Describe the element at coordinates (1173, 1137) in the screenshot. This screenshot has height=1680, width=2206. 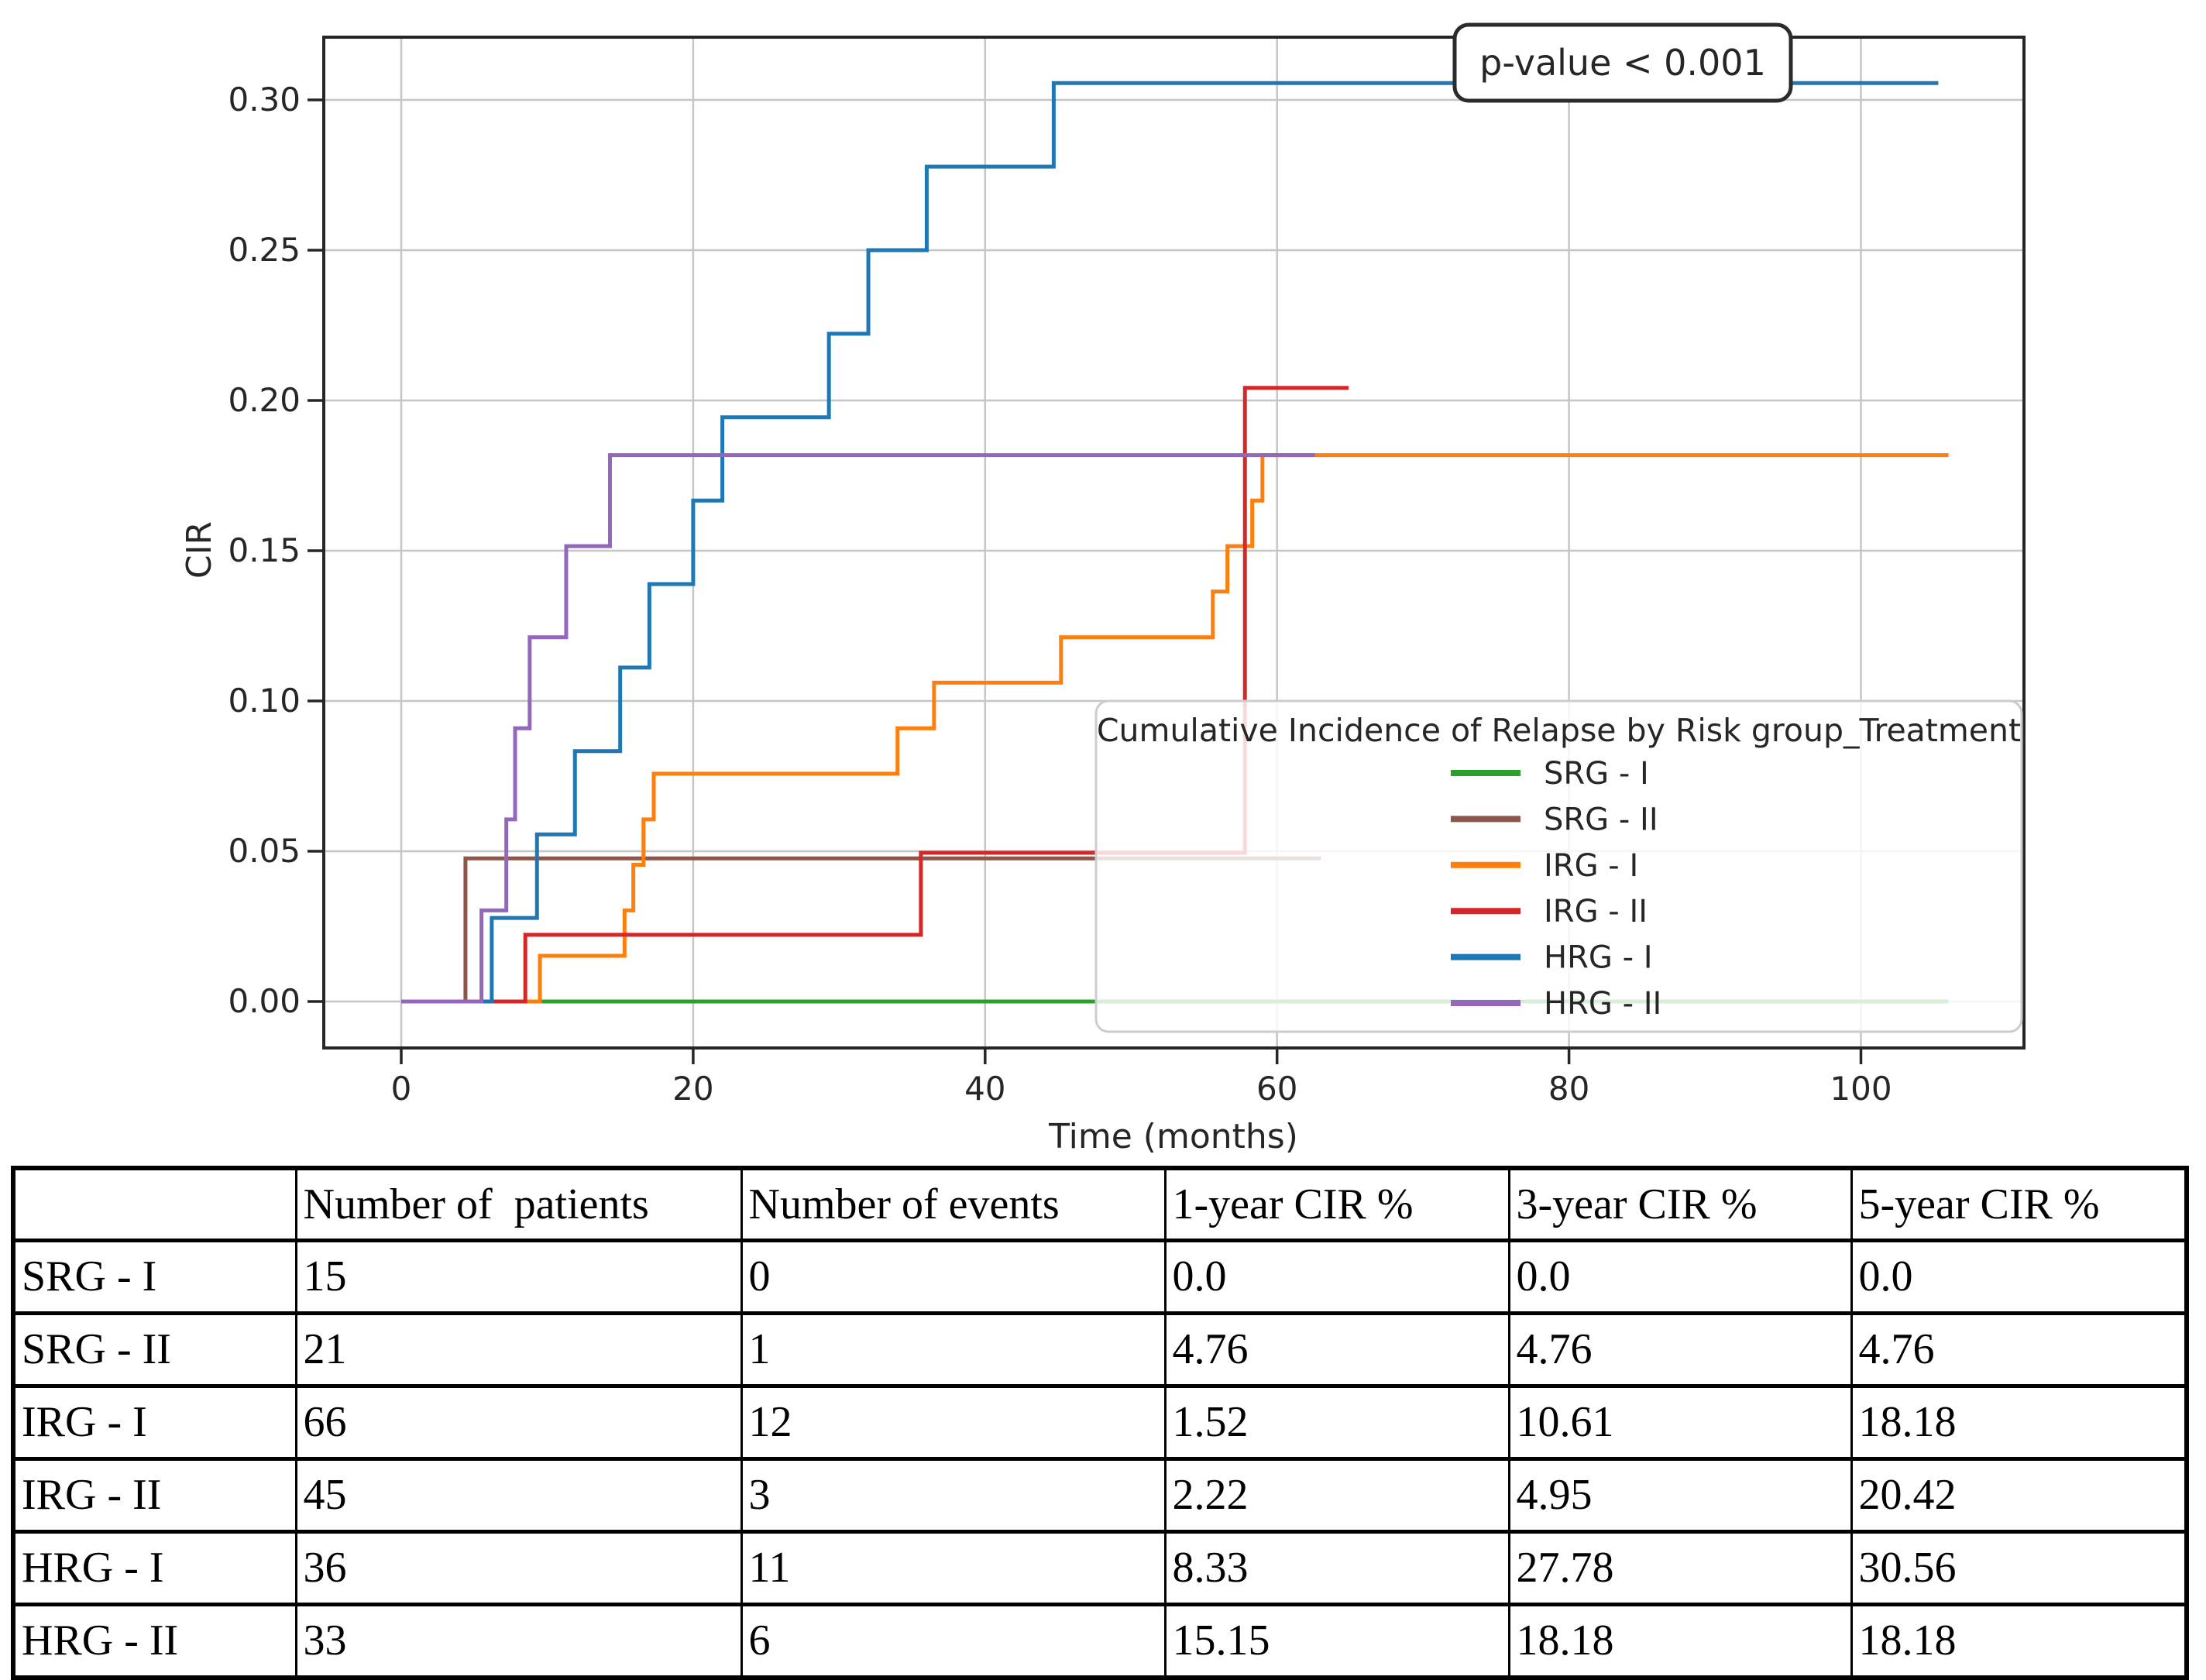
I see `x-axis-label: Time (months)` at that location.